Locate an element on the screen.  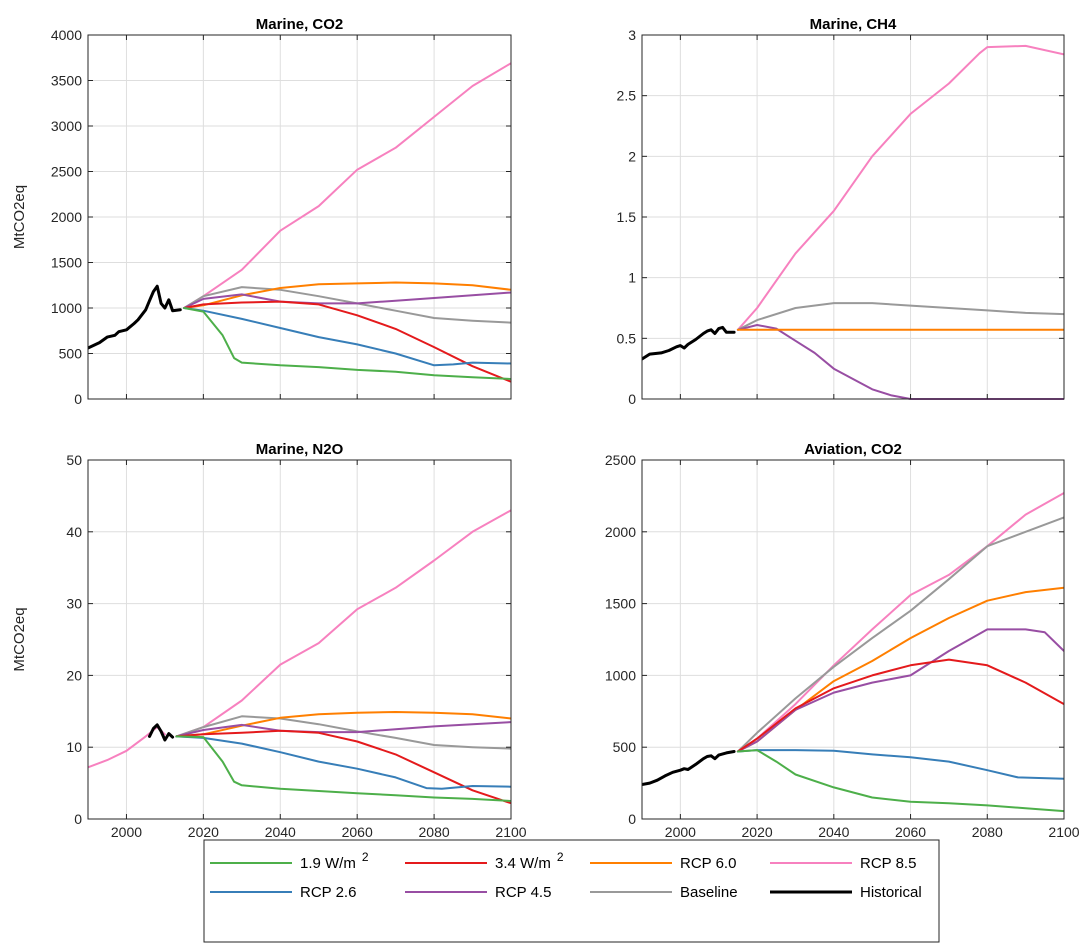
y-tick-label: 4000 is located at coordinates (66, 35).